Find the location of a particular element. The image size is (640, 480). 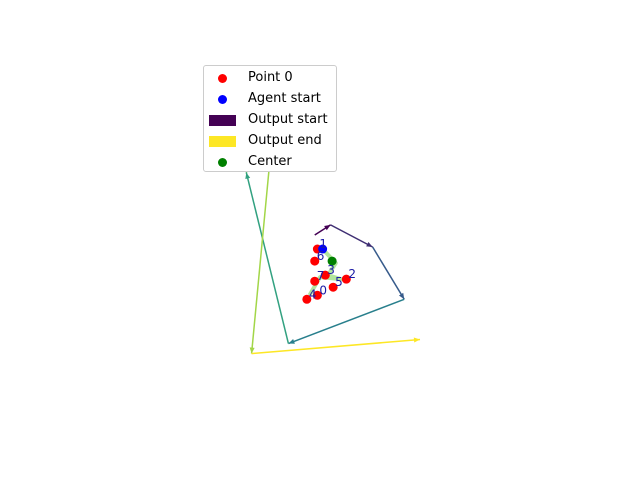

legend-marker-agent-start is located at coordinates (222, 99).